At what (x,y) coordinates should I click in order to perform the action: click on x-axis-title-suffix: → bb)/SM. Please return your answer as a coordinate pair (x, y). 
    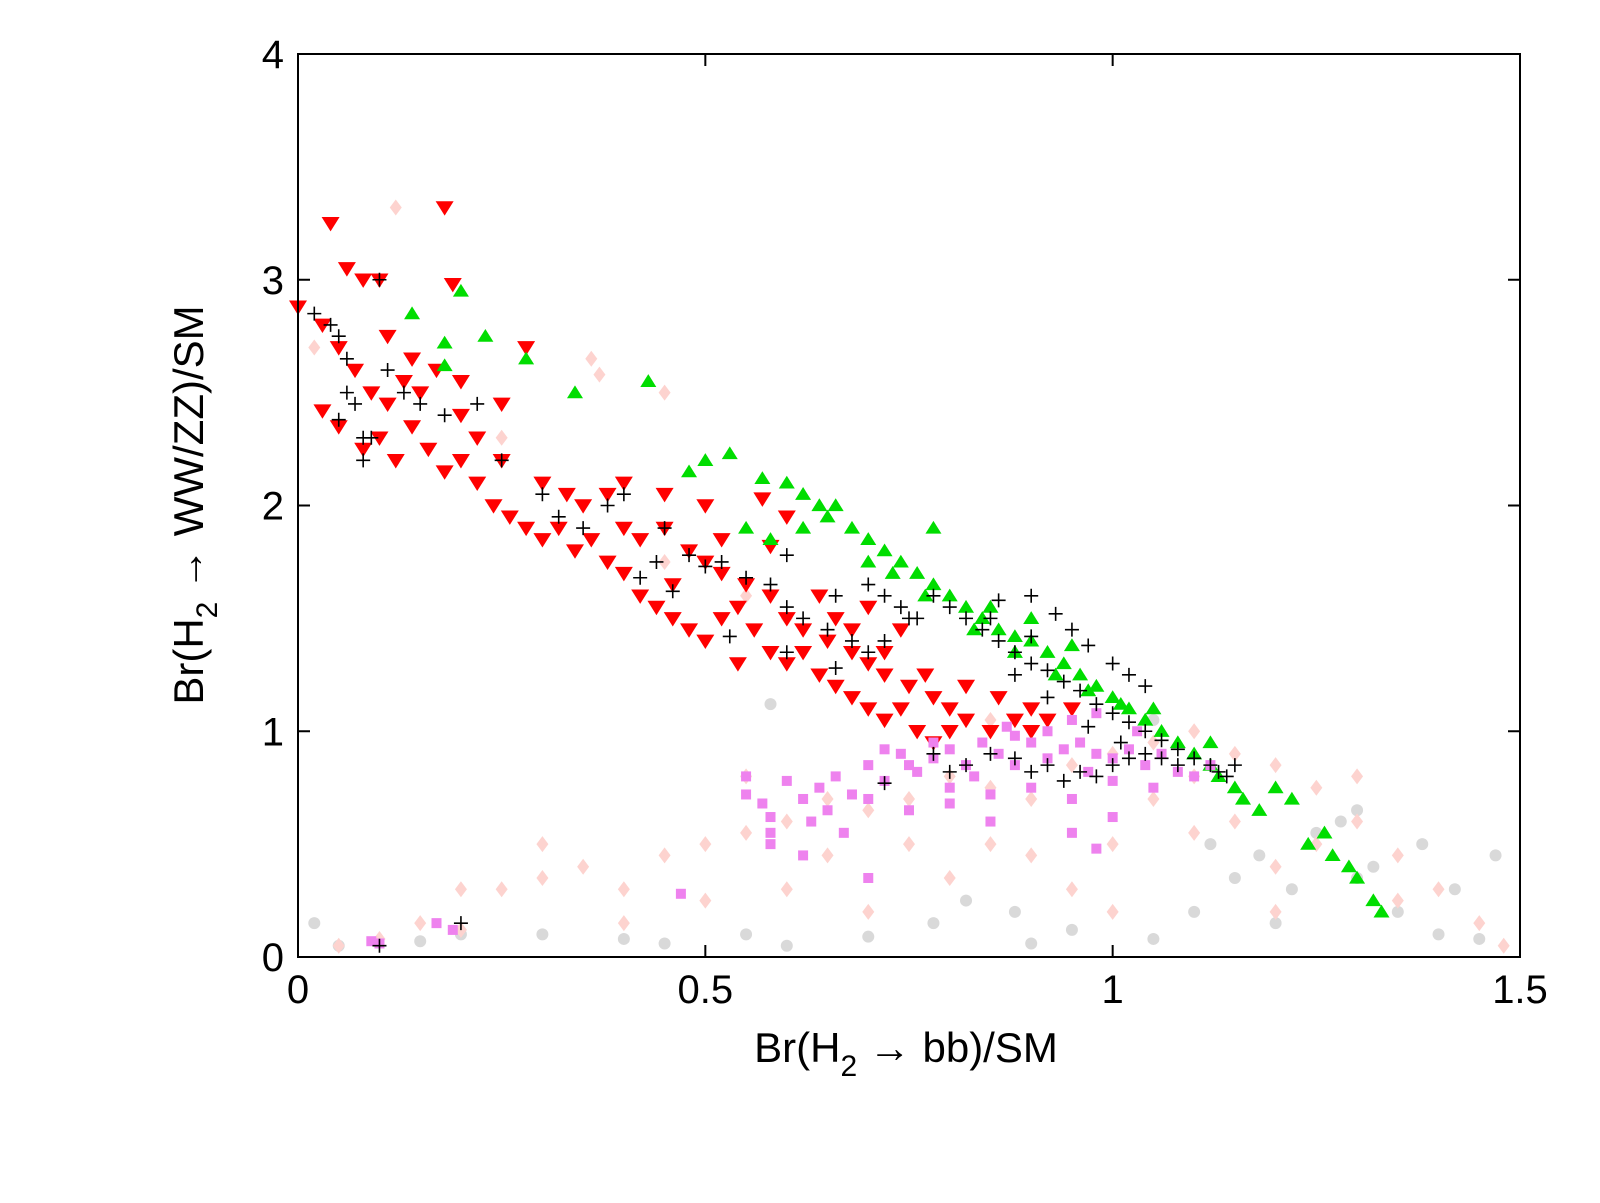
    Looking at the image, I should click on (957, 1047).